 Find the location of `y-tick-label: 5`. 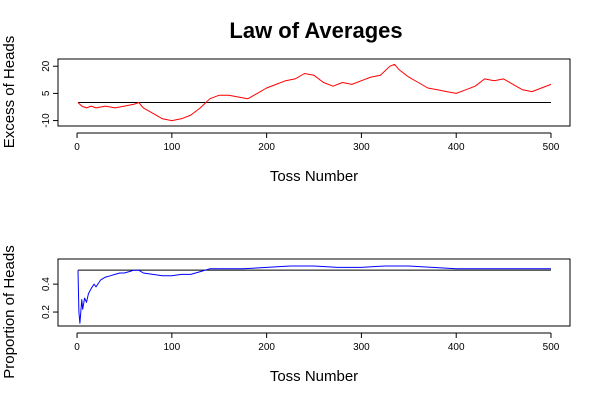

y-tick-label: 5 is located at coordinates (46, 93).